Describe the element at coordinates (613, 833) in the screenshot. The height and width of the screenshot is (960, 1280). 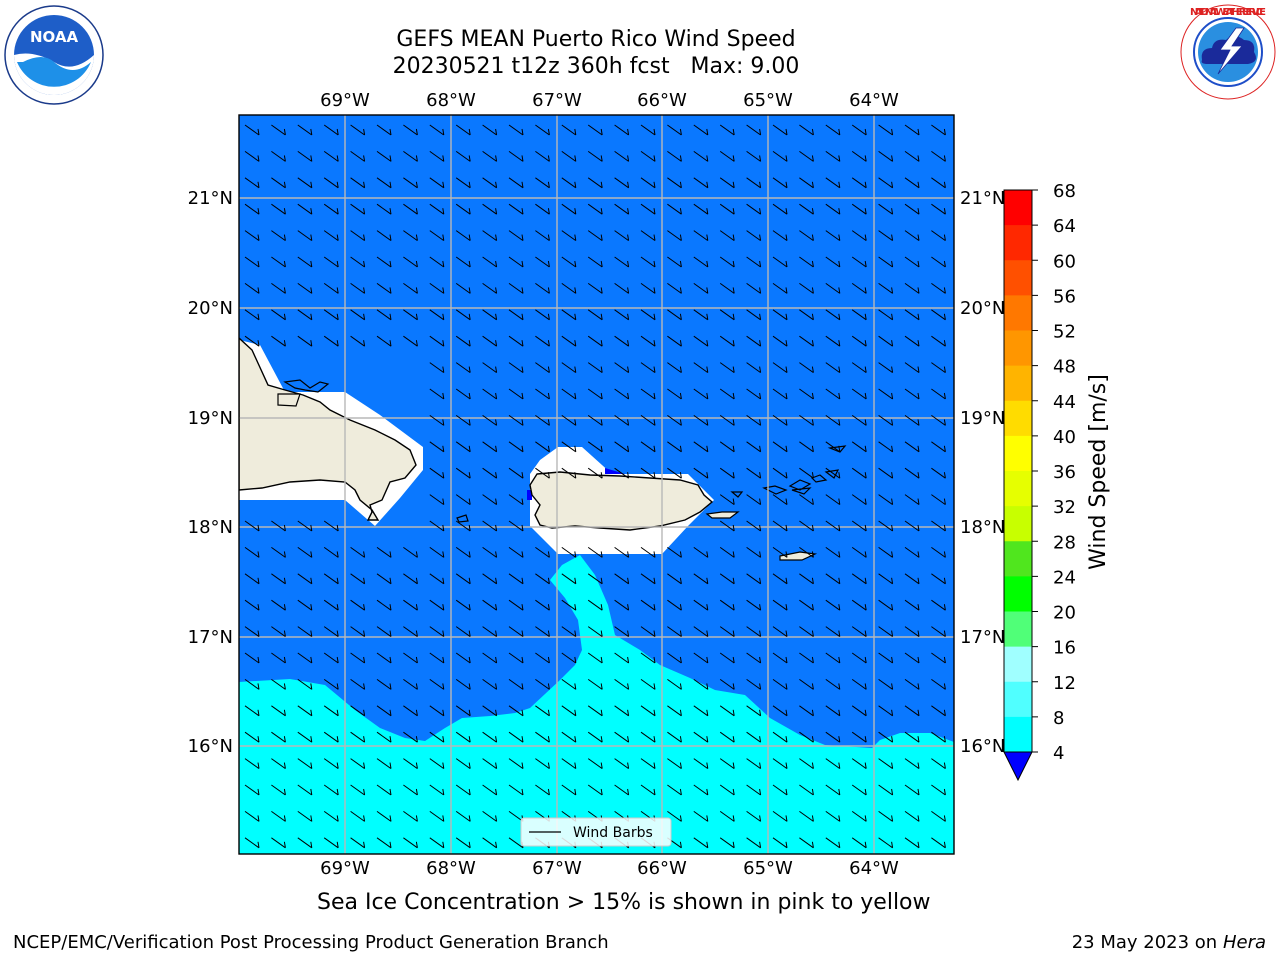
I see `legend-label: Wind Barbs` at that location.